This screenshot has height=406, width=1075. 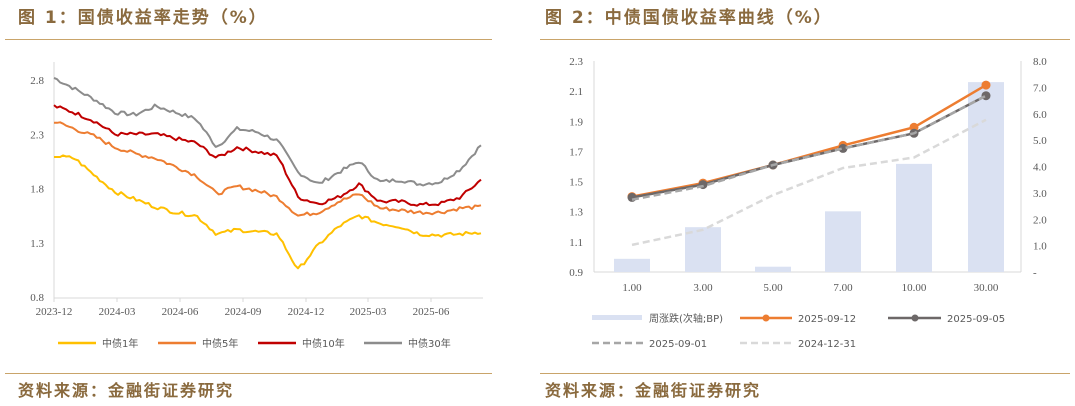 What do you see at coordinates (653, 390) in the screenshot?
I see `figure-2-source: 资料来源：金融街证券研究` at bounding box center [653, 390].